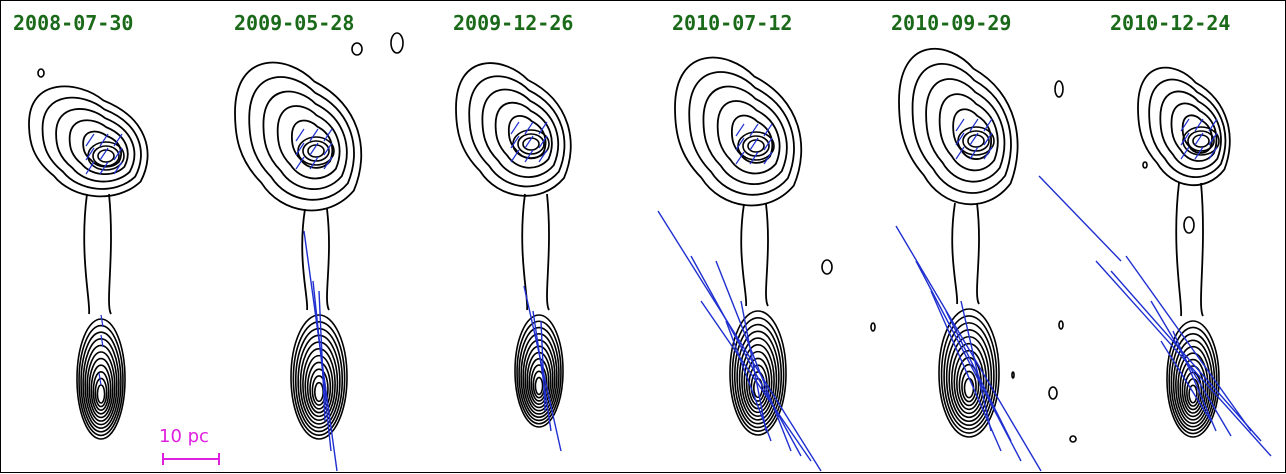 This screenshot has height=474, width=1286. Describe the element at coordinates (294, 23) in the screenshot. I see `epoch-label-2: 2009-05-28` at that location.